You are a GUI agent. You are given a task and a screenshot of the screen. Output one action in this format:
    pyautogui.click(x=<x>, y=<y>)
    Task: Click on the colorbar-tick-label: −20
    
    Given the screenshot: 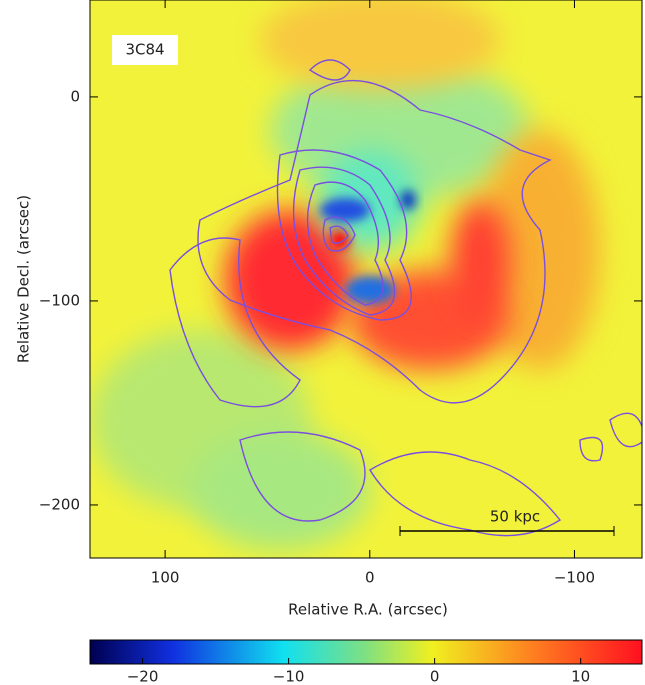 What is the action you would take?
    pyautogui.click(x=143, y=676)
    